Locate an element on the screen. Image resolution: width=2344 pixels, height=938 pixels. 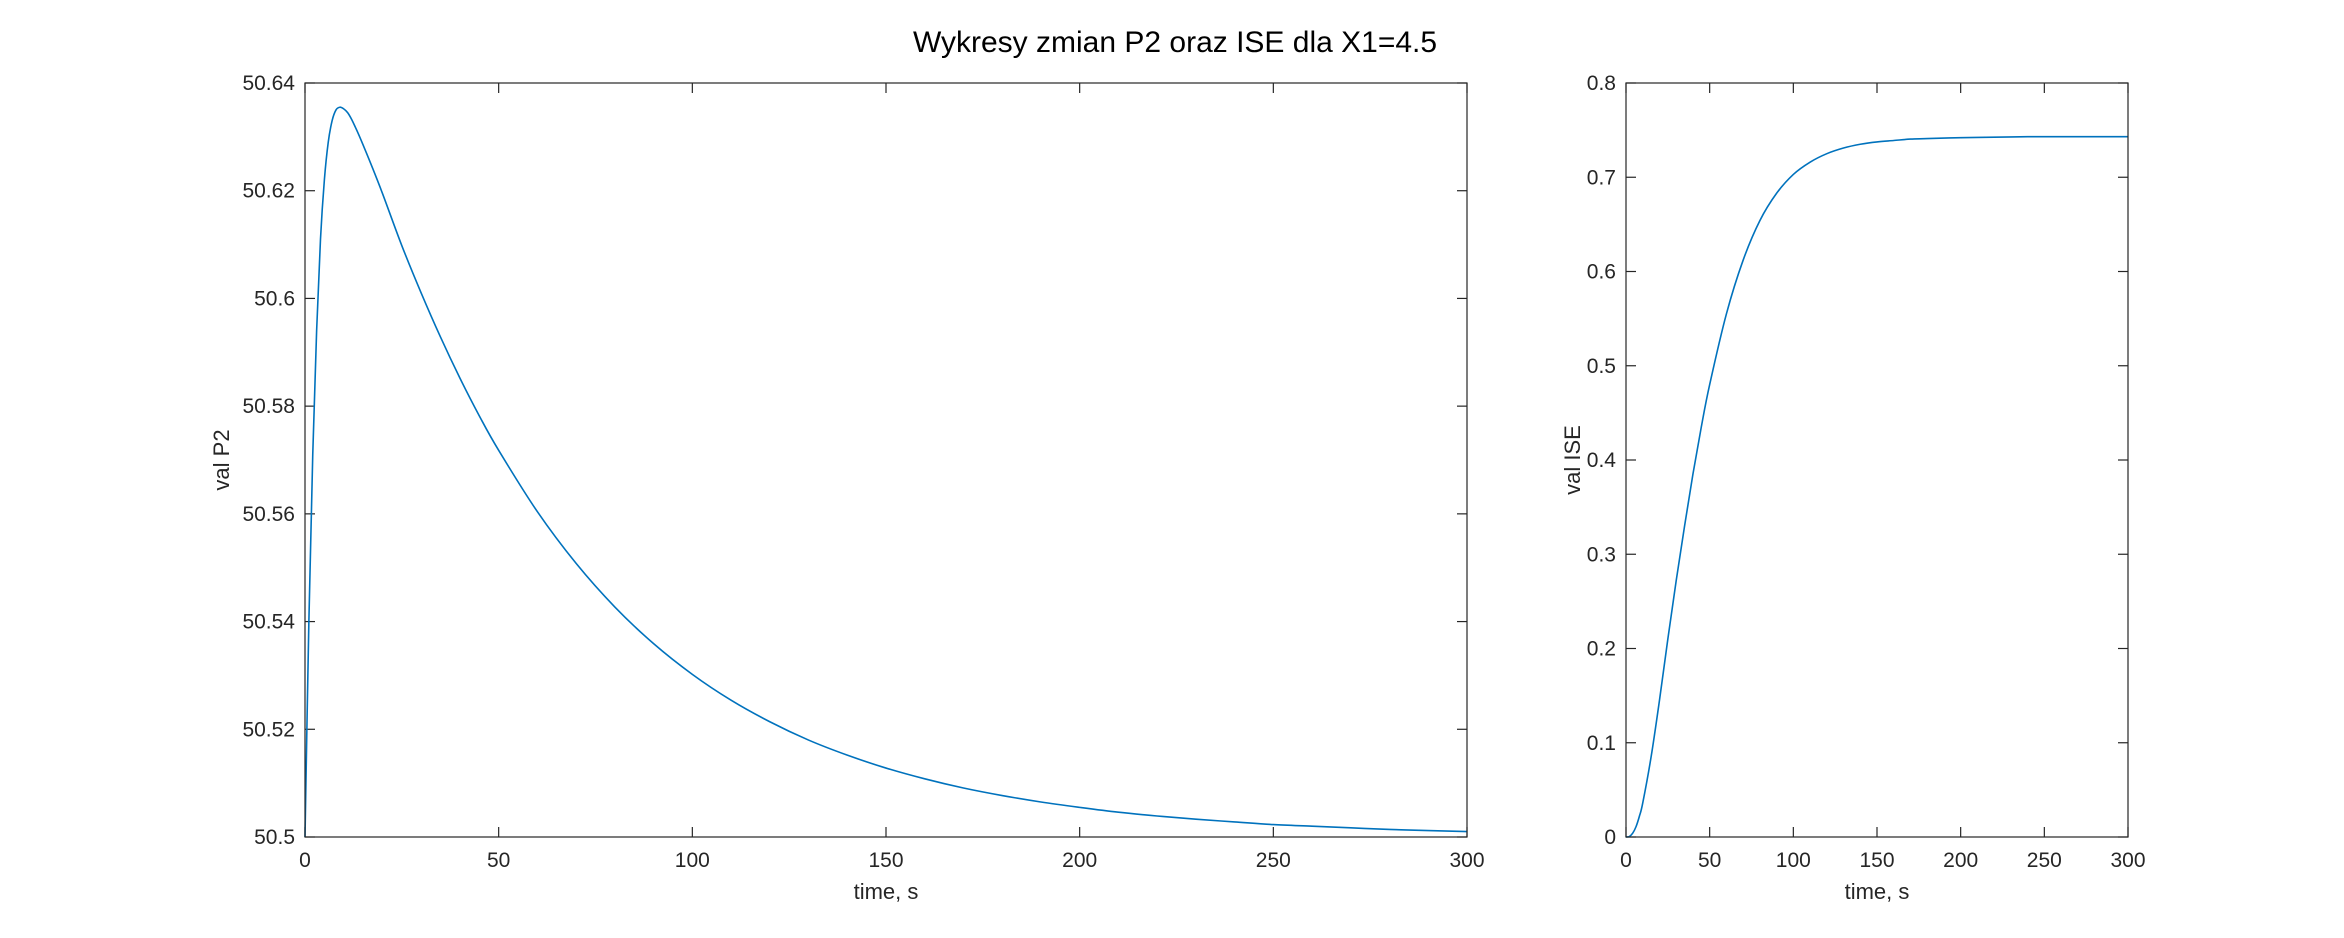
axes-p2-y-tick-label-0: 50.5 is located at coordinates (274, 837).